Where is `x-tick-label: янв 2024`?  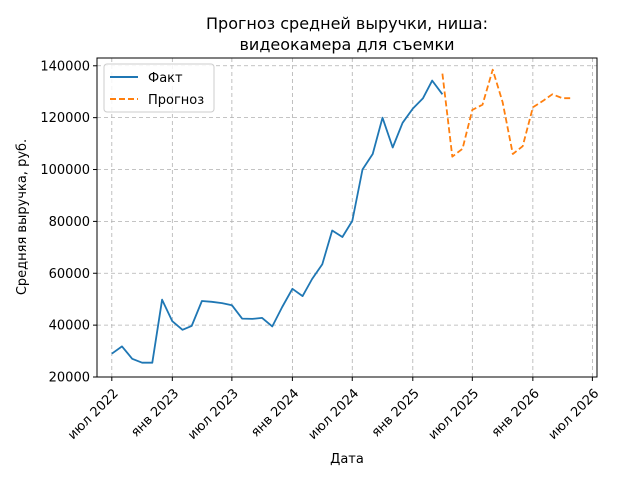
x-tick-label: янв 2024 is located at coordinates (275, 413).